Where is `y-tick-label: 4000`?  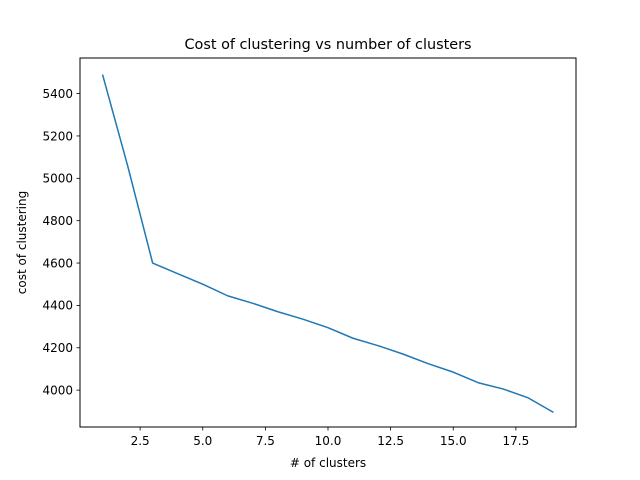 y-tick-label: 4000 is located at coordinates (57, 390).